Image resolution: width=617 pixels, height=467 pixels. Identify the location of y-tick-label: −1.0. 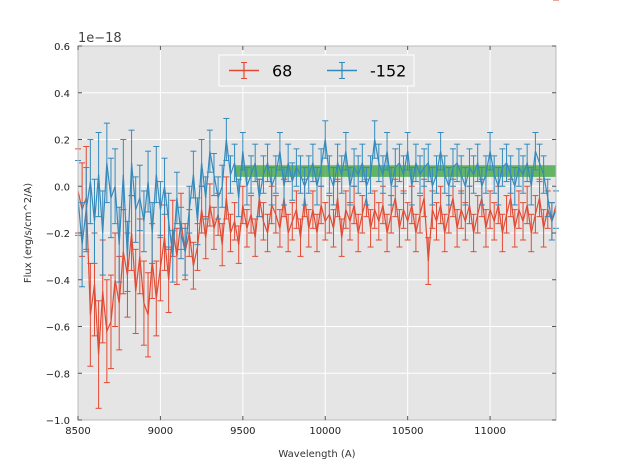
(58, 421).